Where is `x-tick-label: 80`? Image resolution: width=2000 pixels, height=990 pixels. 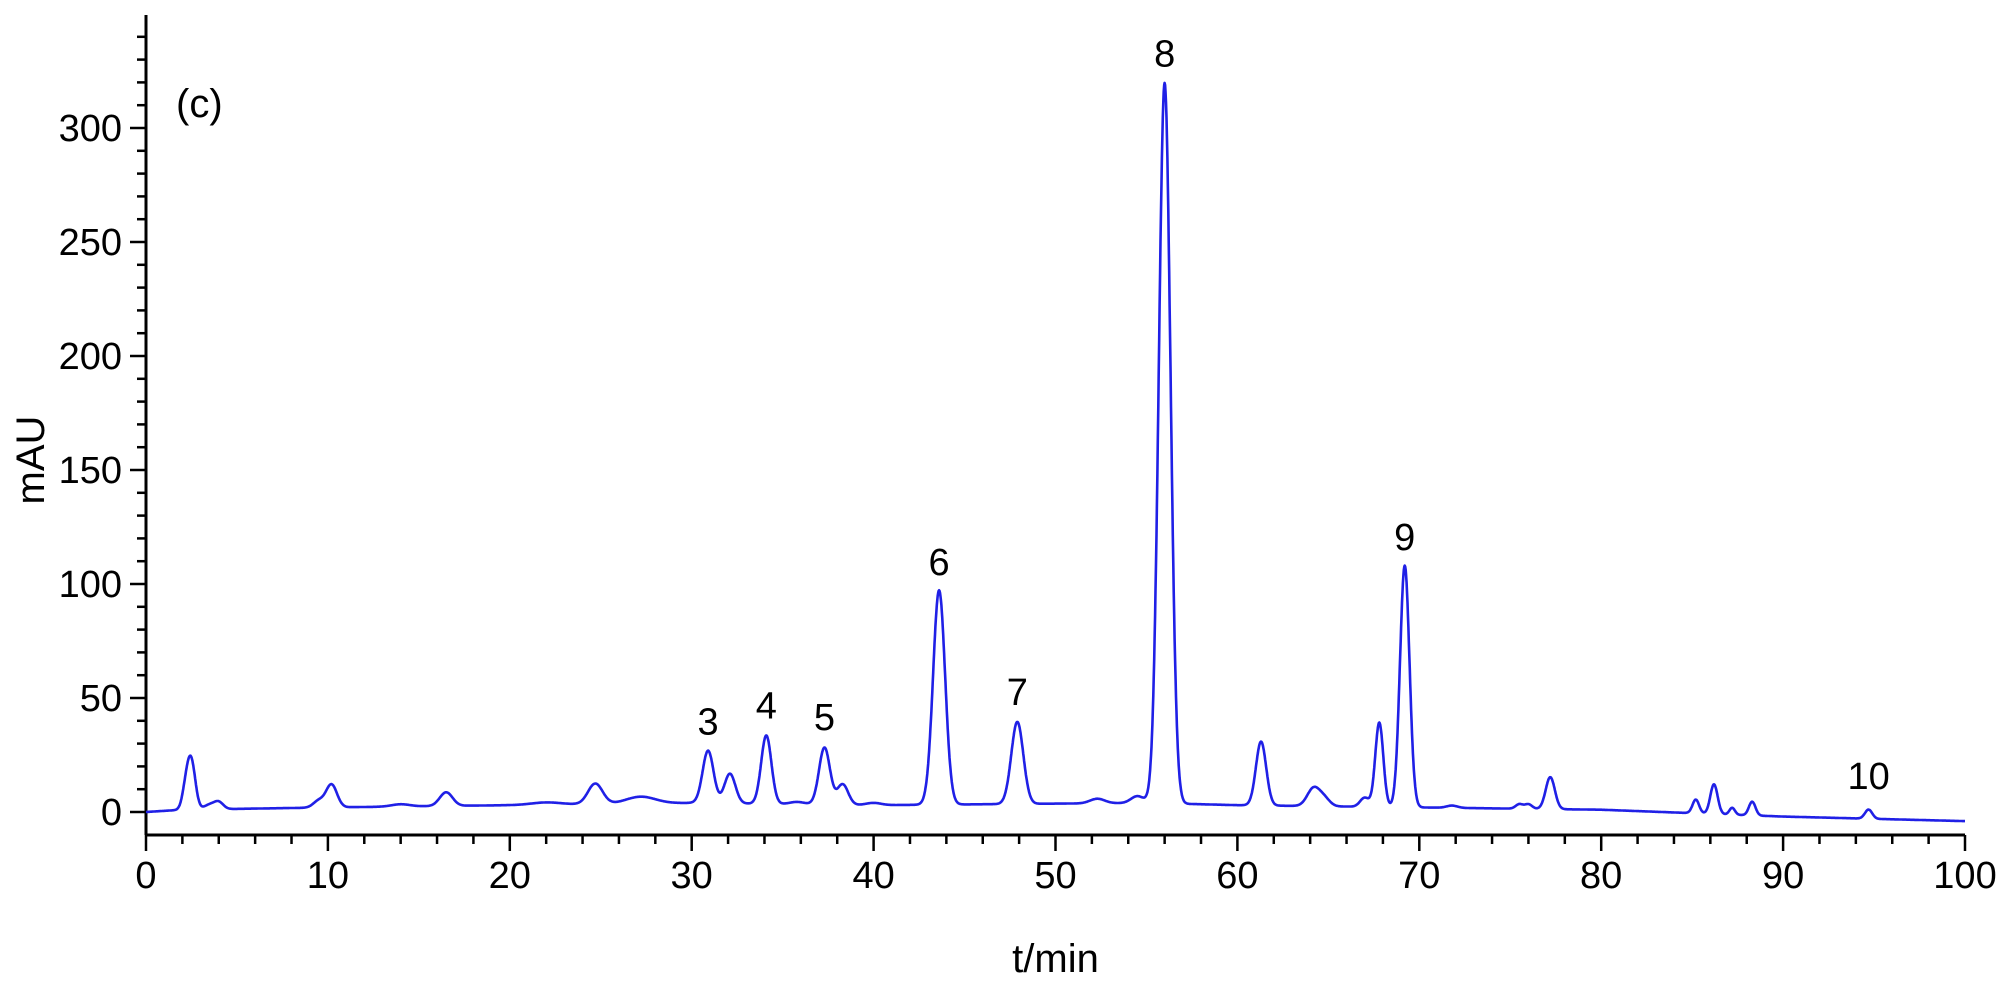
x-tick-label: 80 is located at coordinates (1601, 876).